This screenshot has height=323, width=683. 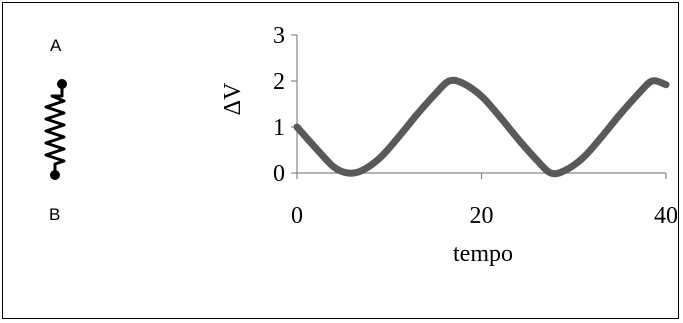 I want to click on terminal-a-label: A, so click(x=56, y=45).